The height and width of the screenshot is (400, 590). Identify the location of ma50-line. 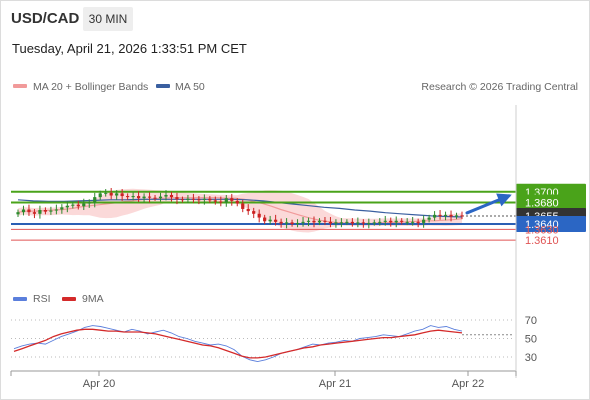
(240, 208).